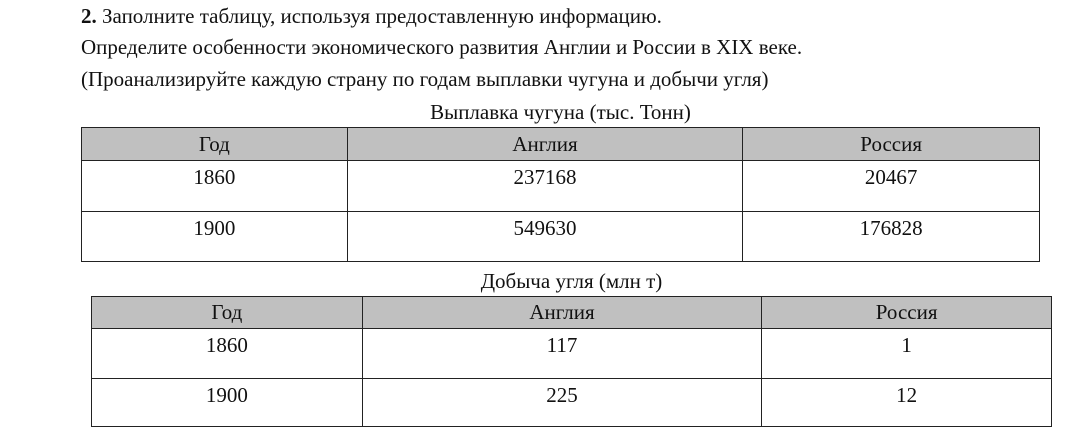  What do you see at coordinates (906, 402) in the screenshot?
I see `cell-russia: 12` at bounding box center [906, 402].